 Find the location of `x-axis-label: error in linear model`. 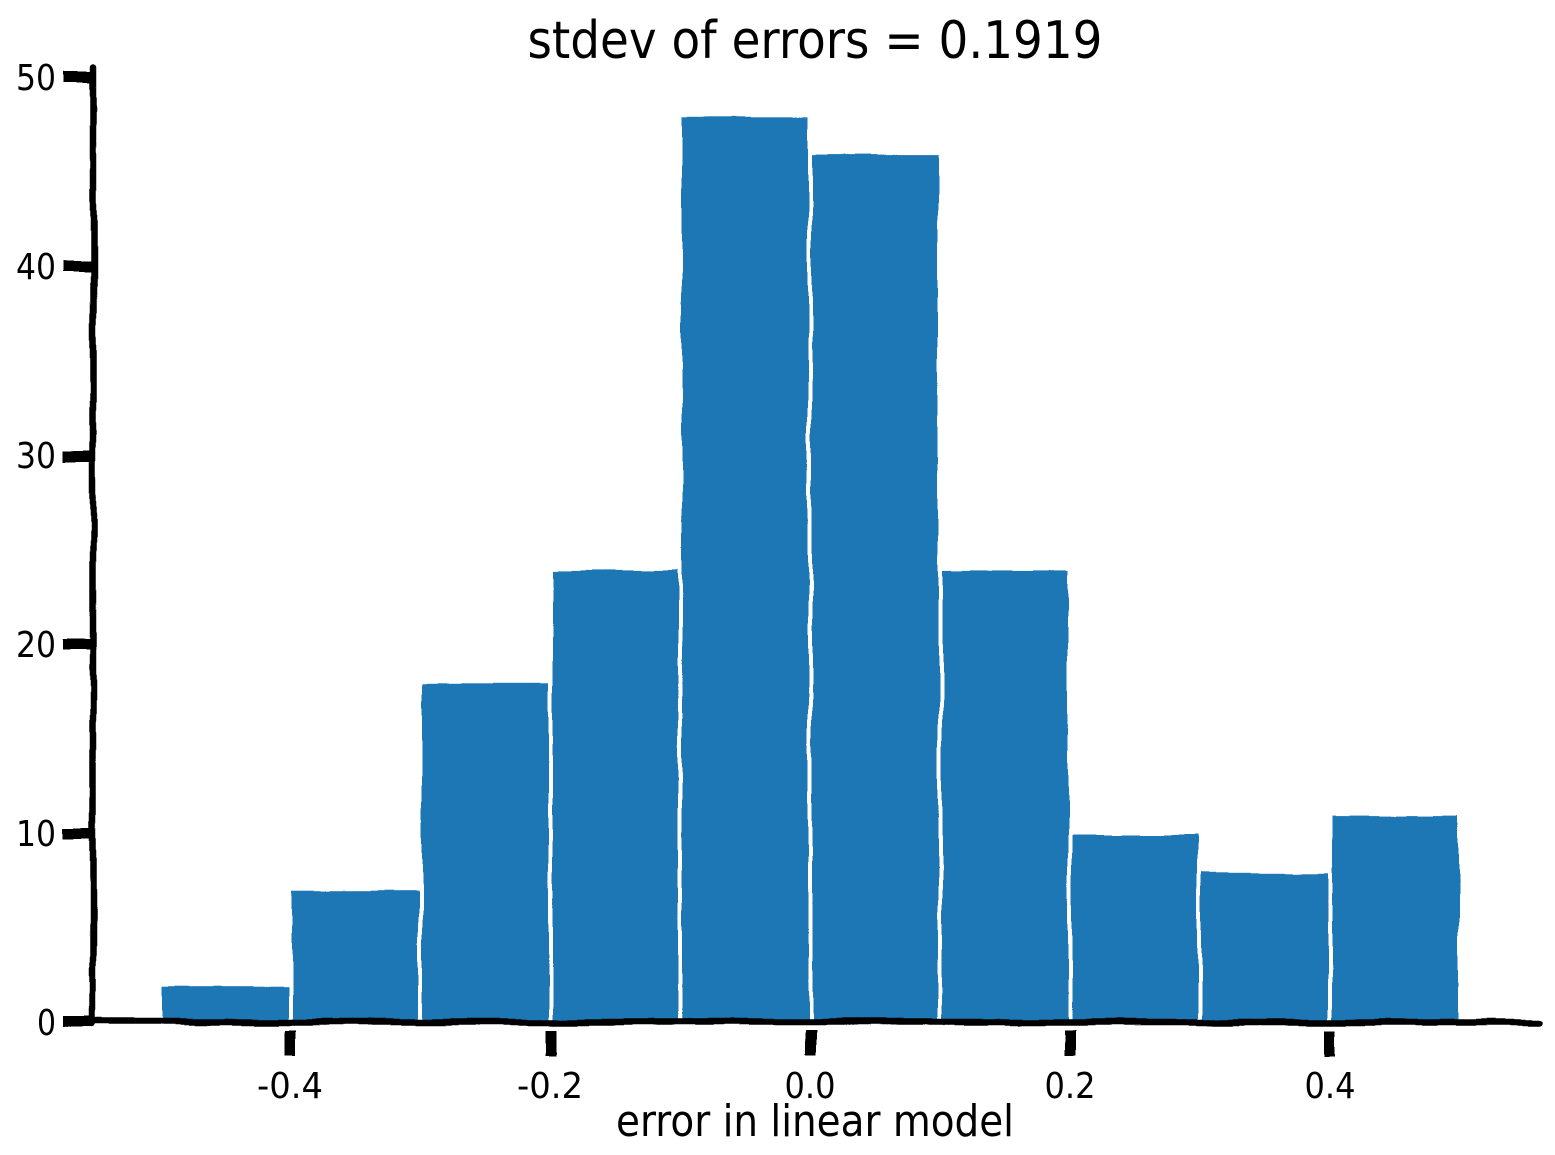

x-axis-label: error in linear model is located at coordinates (815, 1121).